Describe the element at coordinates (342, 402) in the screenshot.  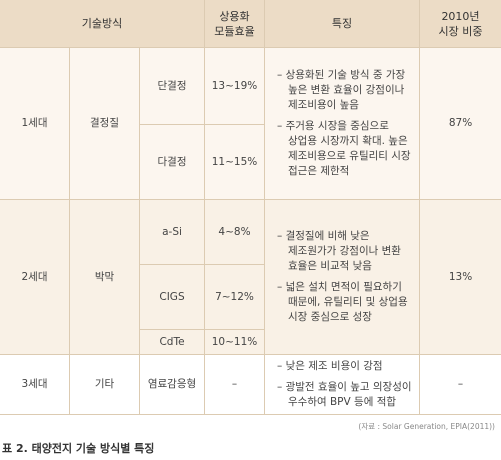
I see `feature-line: 우수하여 BPV 등에 적합` at that location.